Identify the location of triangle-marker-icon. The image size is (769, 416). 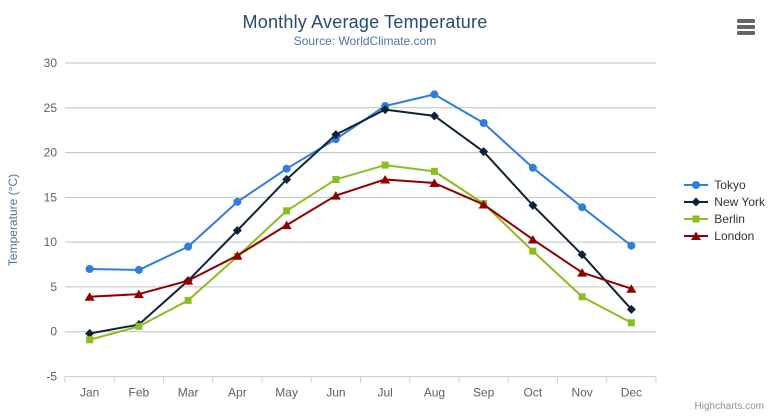
(696, 235).